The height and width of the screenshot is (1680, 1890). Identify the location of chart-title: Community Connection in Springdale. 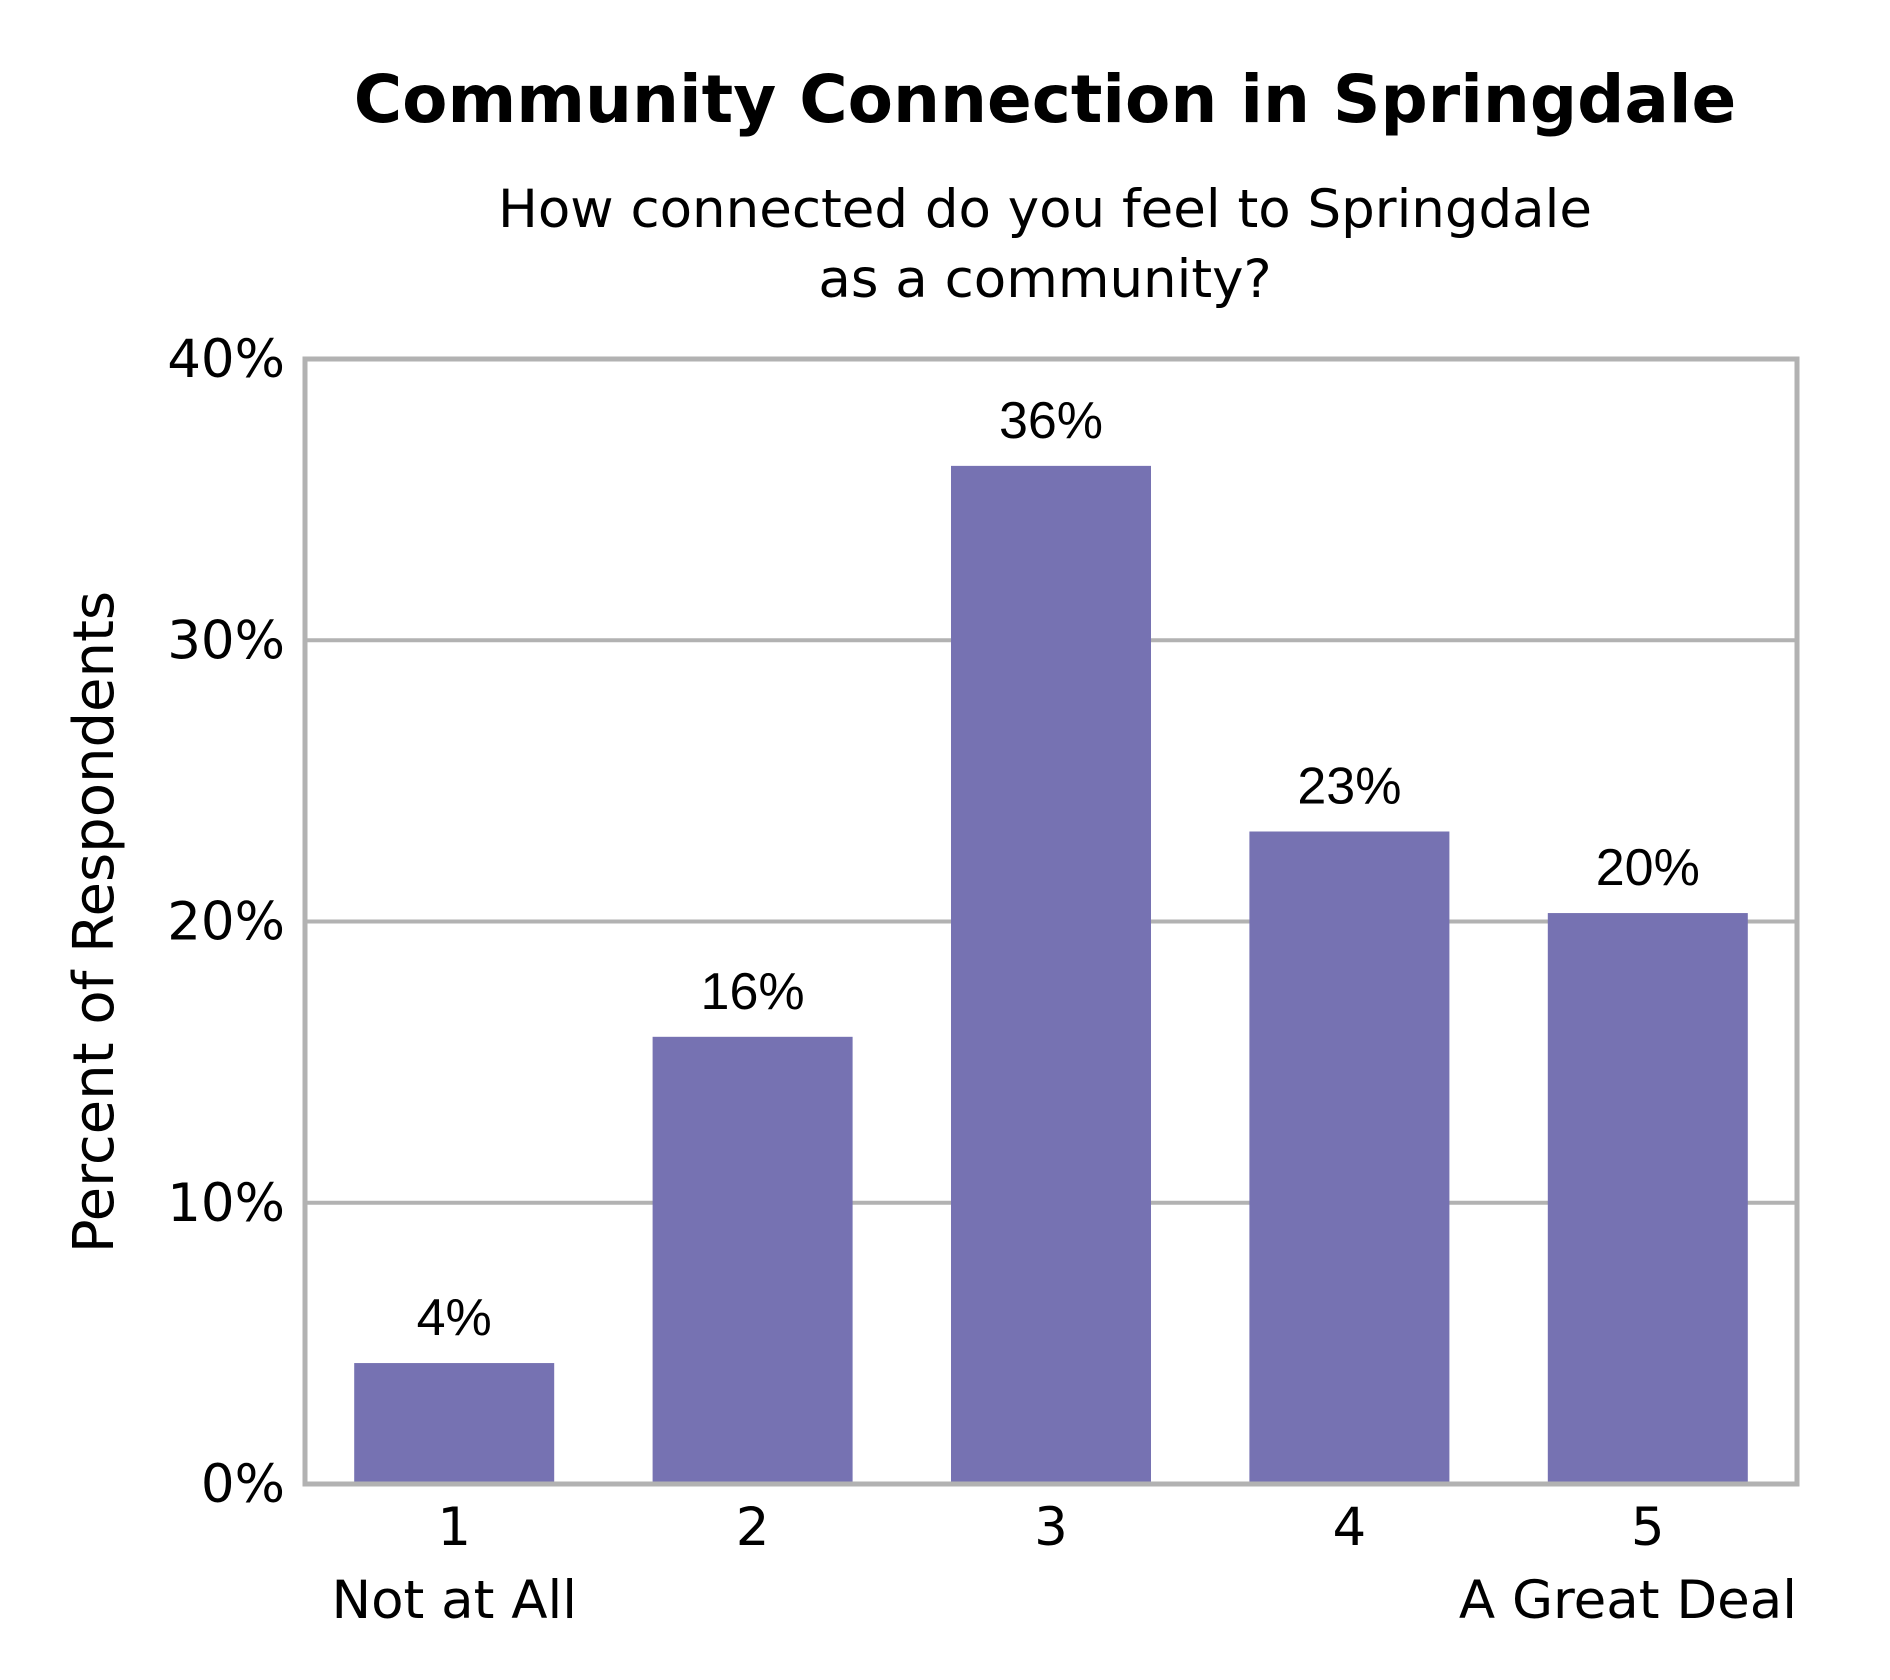
(1045, 99).